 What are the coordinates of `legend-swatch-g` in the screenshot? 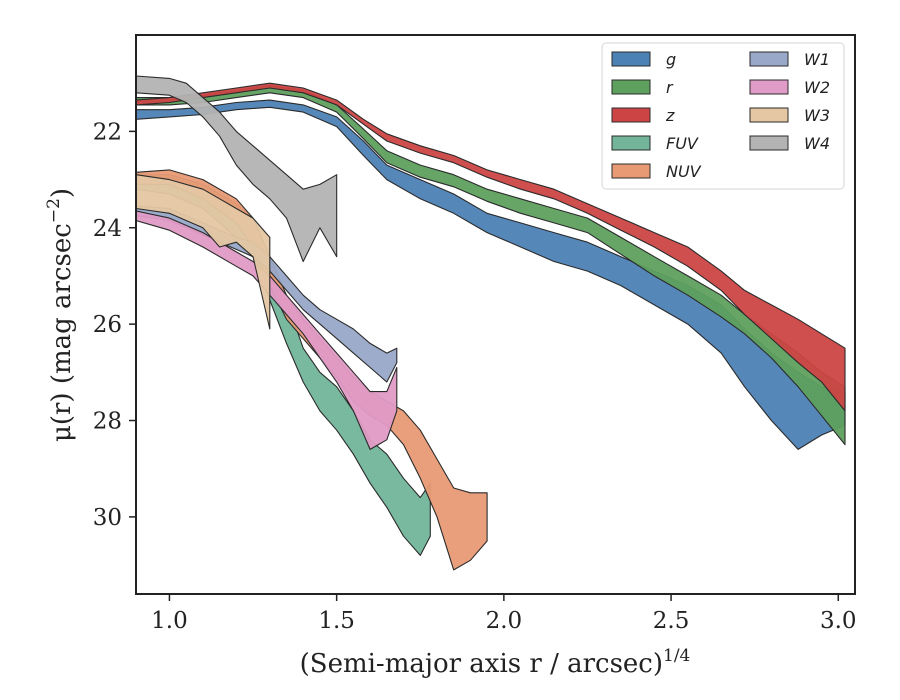 It's located at (631, 59).